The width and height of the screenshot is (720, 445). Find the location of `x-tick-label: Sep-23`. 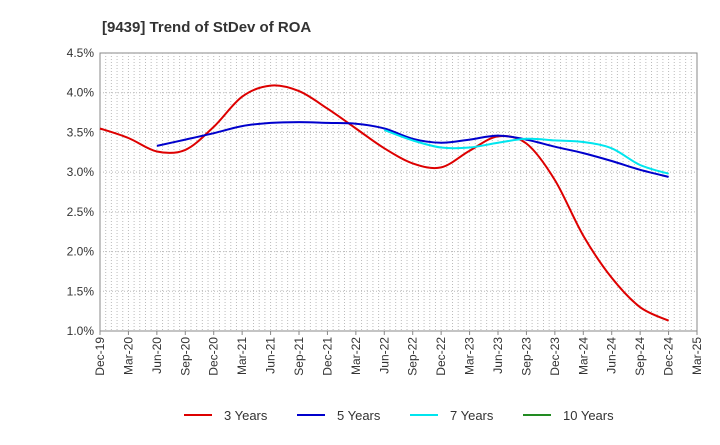

x-tick-label: Sep-23 is located at coordinates (526, 356).